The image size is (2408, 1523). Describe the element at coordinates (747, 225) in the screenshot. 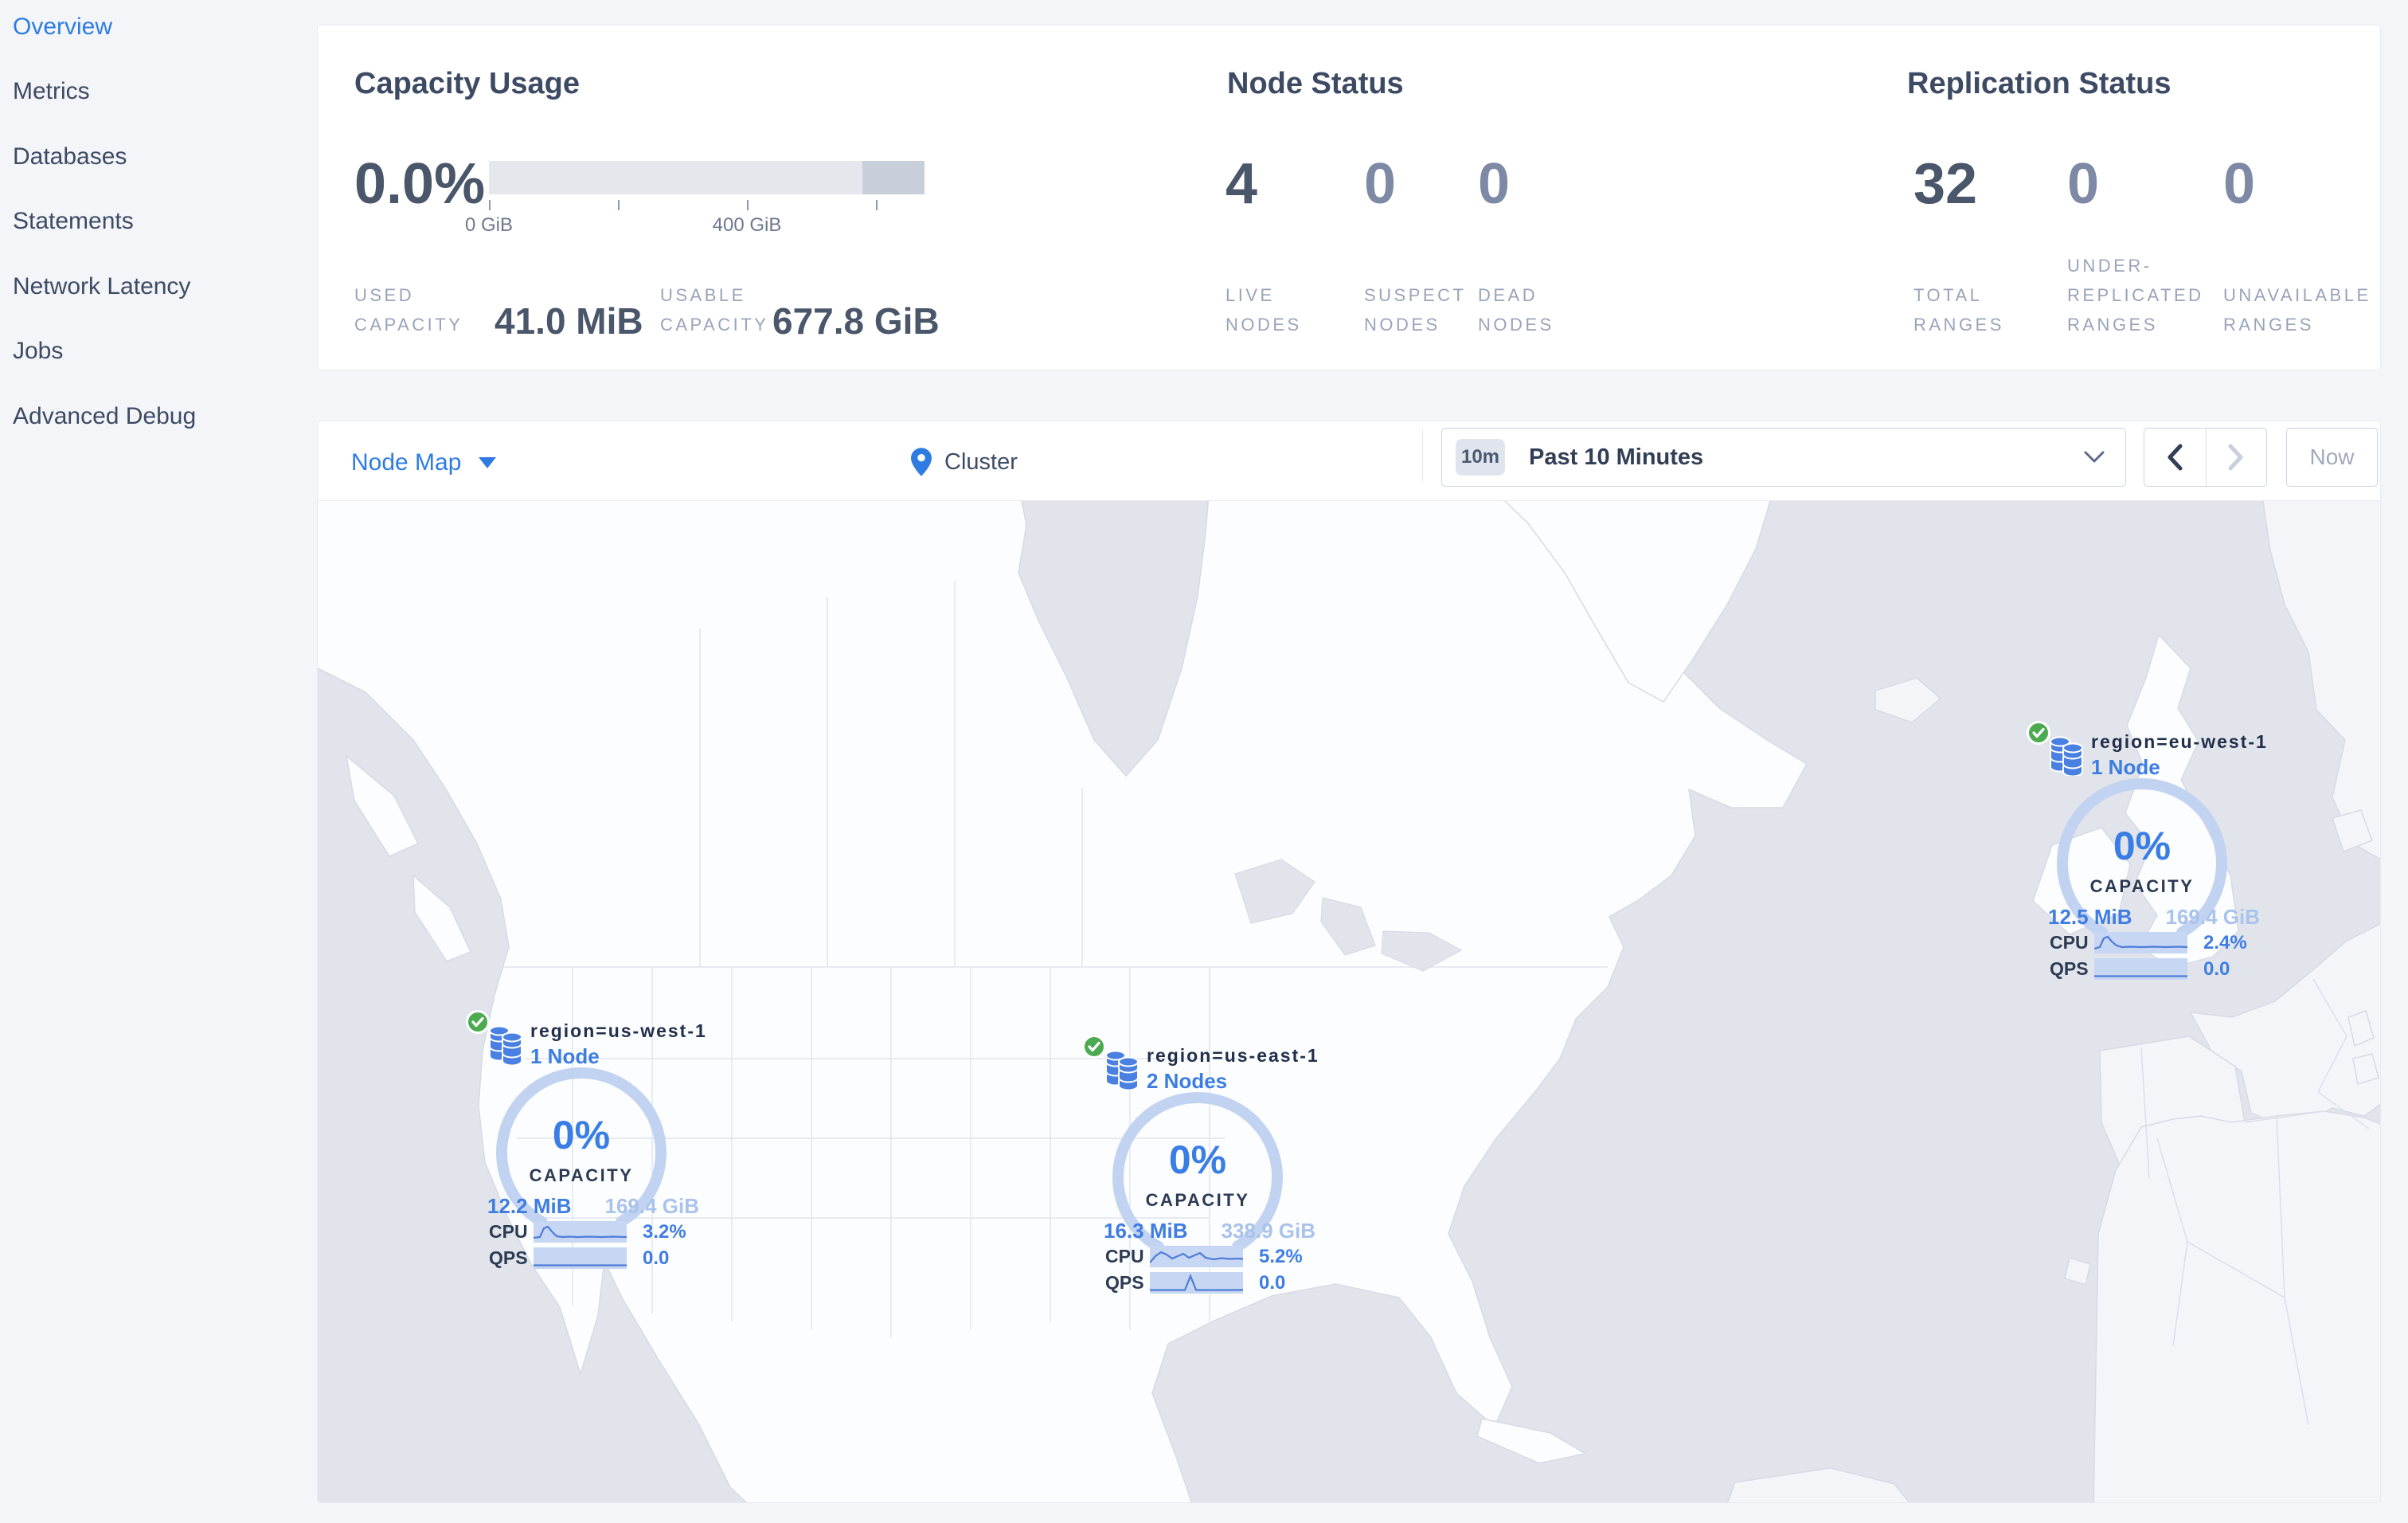

I see `capacity-axis-label-400: 400 GiB` at that location.